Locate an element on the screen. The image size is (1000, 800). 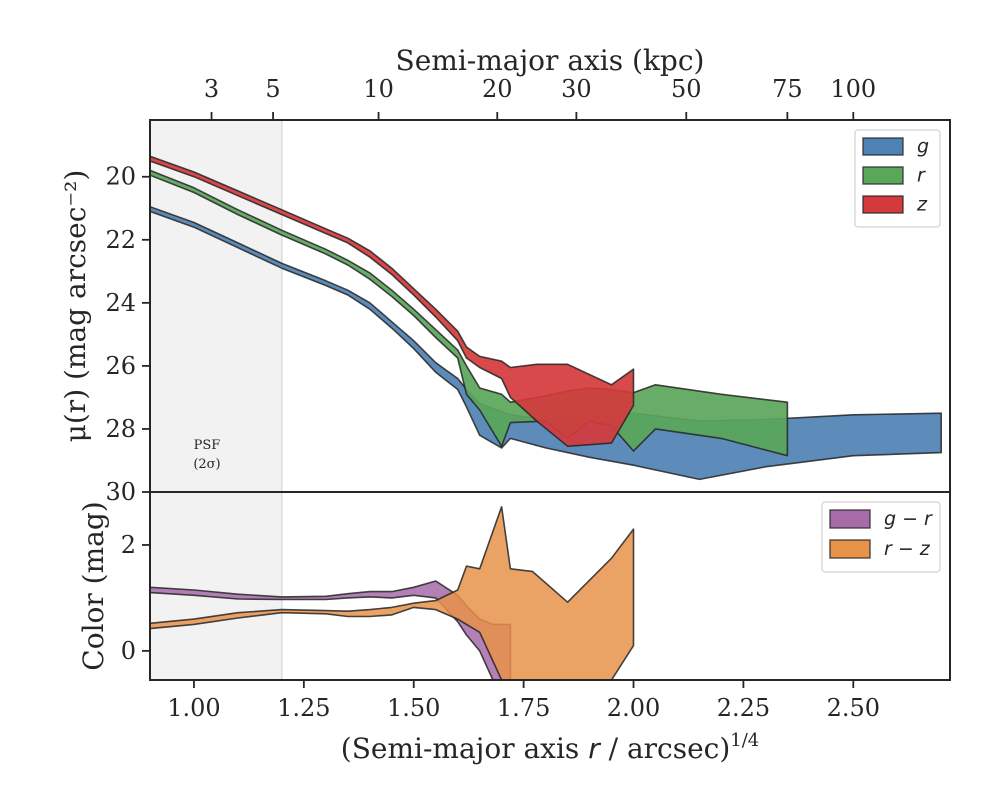
bottom-plot-area is located at coordinates (392, 586).